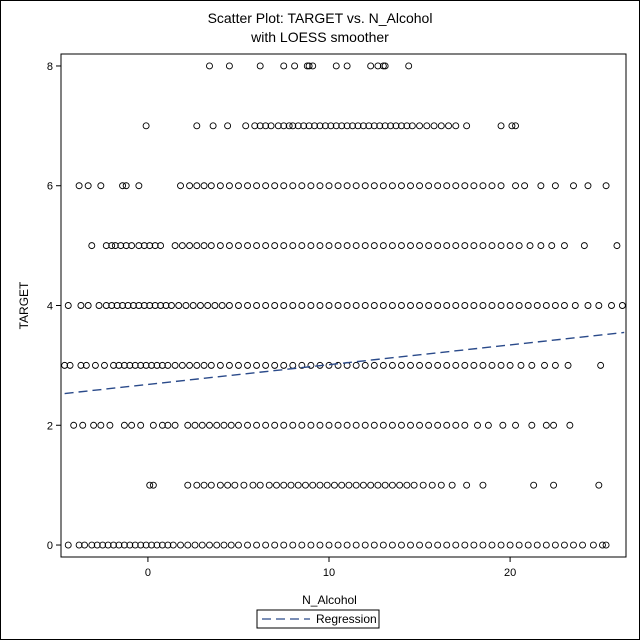  What do you see at coordinates (329, 600) in the screenshot?
I see `x-axis-label: N_Alcohol` at bounding box center [329, 600].